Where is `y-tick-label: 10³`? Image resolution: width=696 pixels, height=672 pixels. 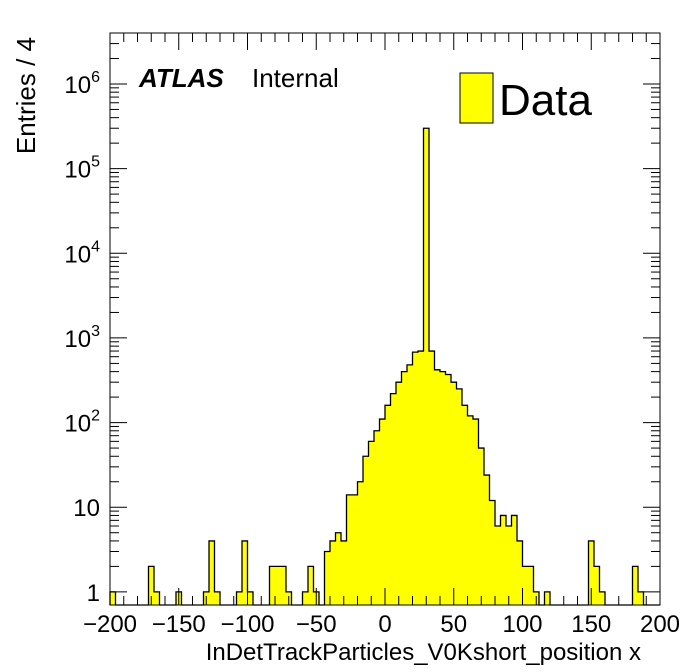 y-tick-label: 10³ is located at coordinates (82, 338).